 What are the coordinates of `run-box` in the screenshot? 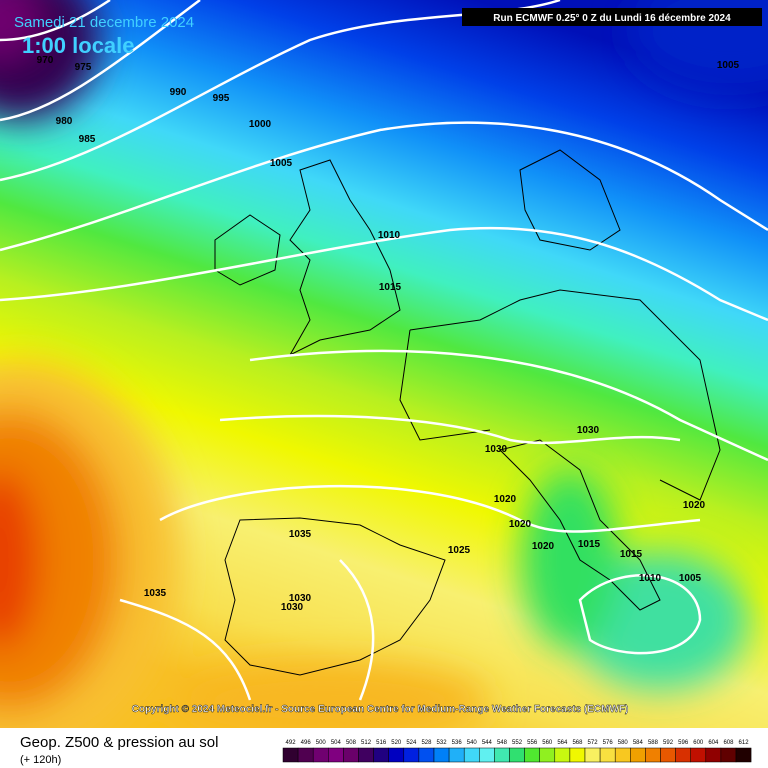 It's located at (612, 17).